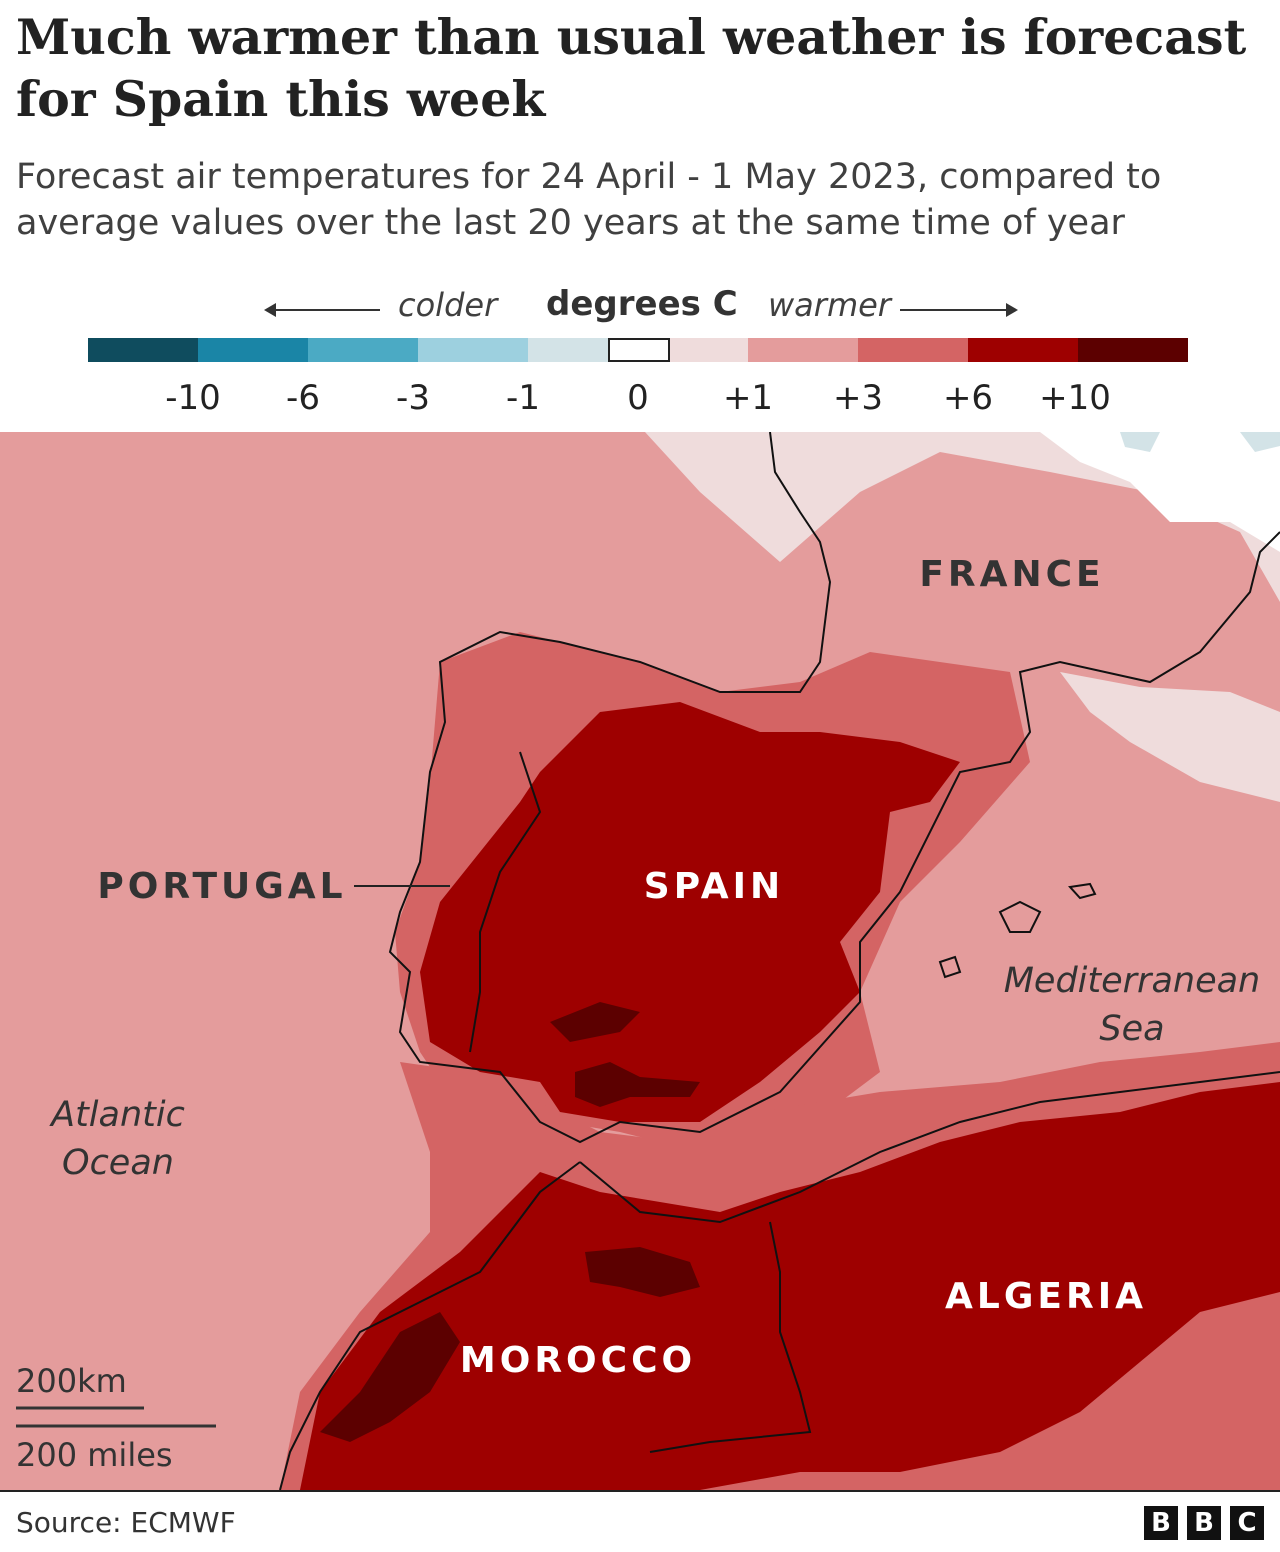 Image resolution: width=1280 pixels, height=1552 pixels. I want to click on legend-tick: +10, so click(1075, 398).